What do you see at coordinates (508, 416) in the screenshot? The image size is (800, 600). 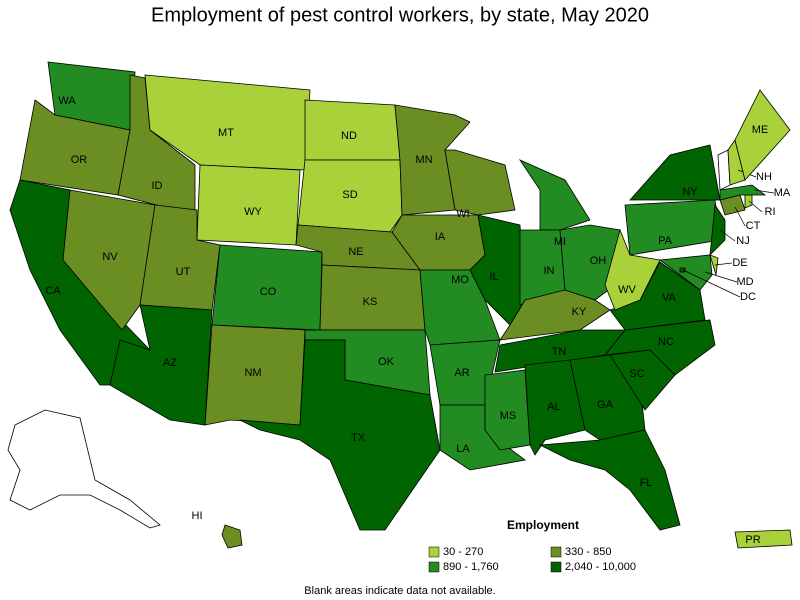 I see `state-label: MS` at bounding box center [508, 416].